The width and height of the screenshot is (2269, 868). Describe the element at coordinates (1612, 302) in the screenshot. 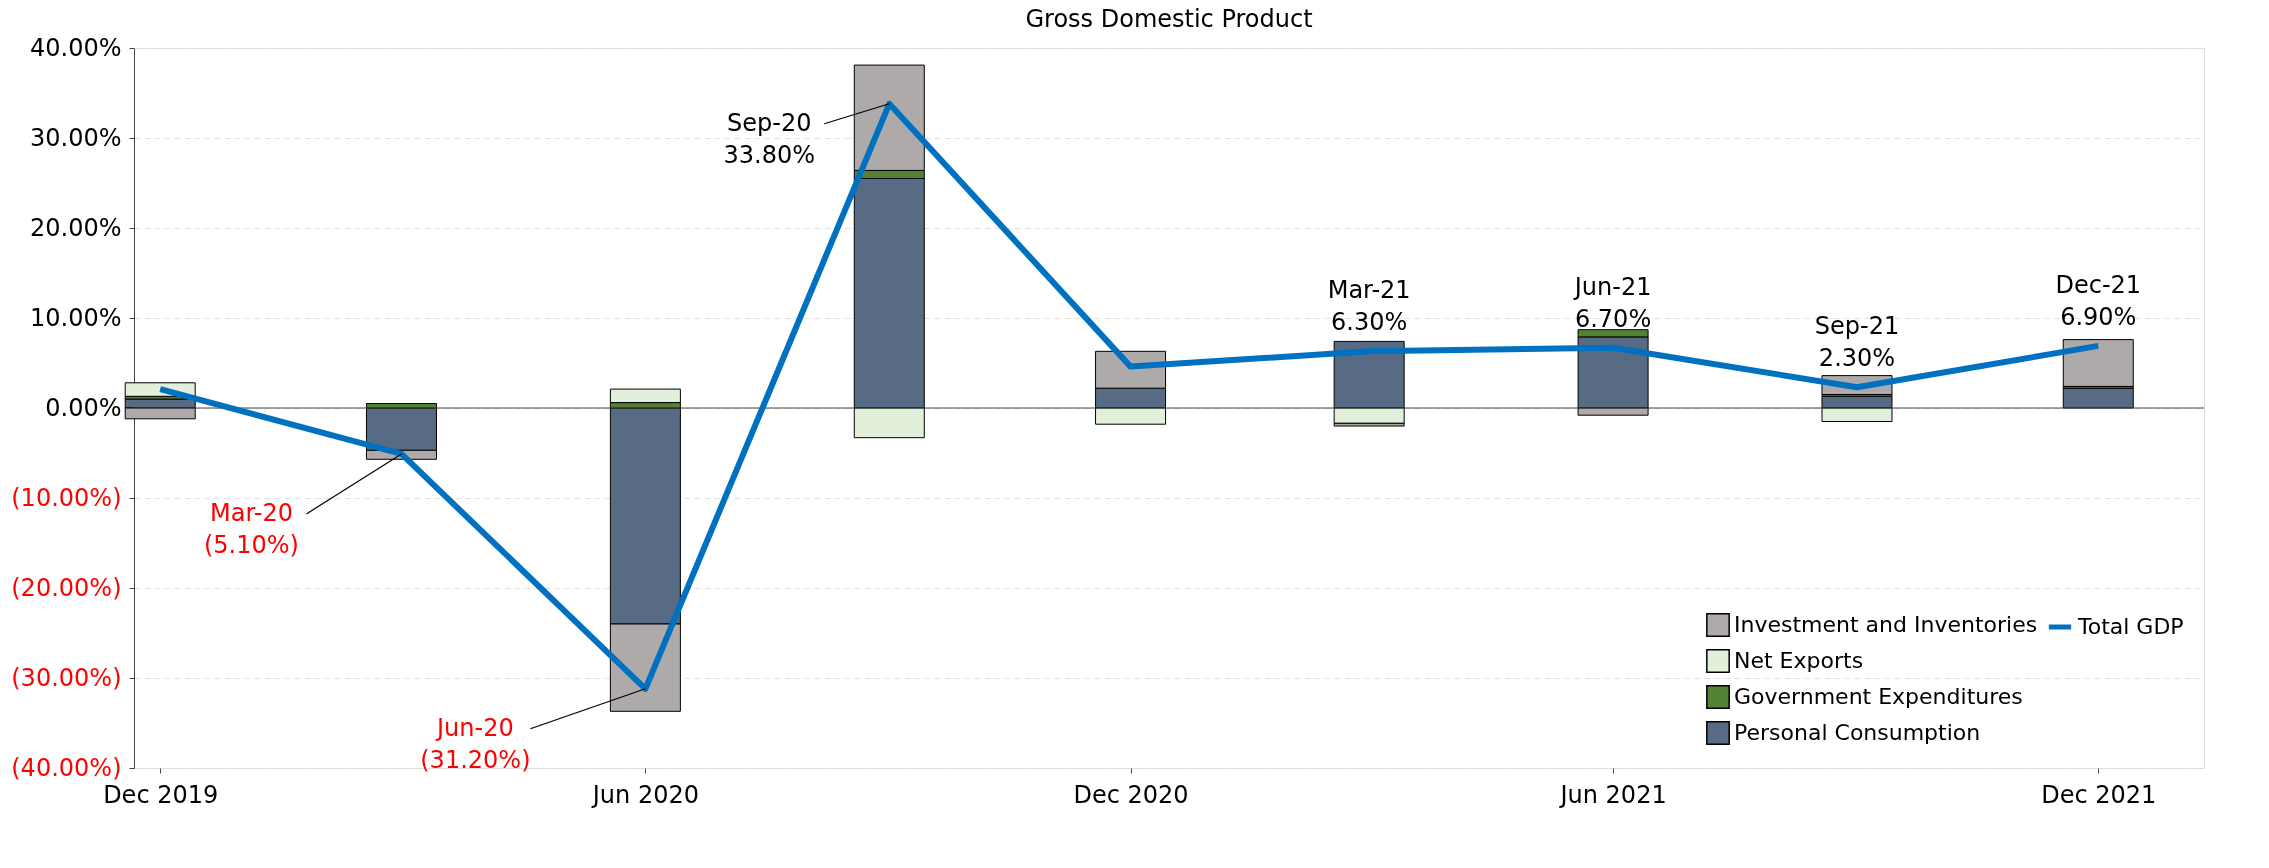

I see `annotation: Jun-21 6.70%` at that location.